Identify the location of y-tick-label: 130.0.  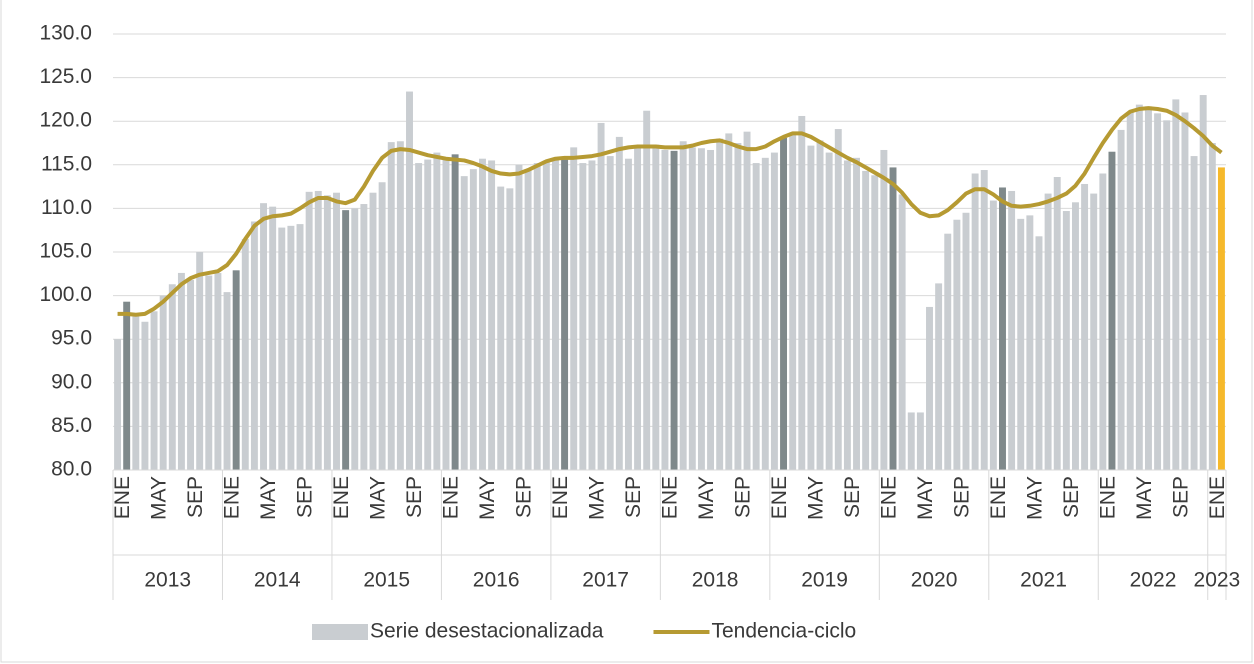
(65, 33).